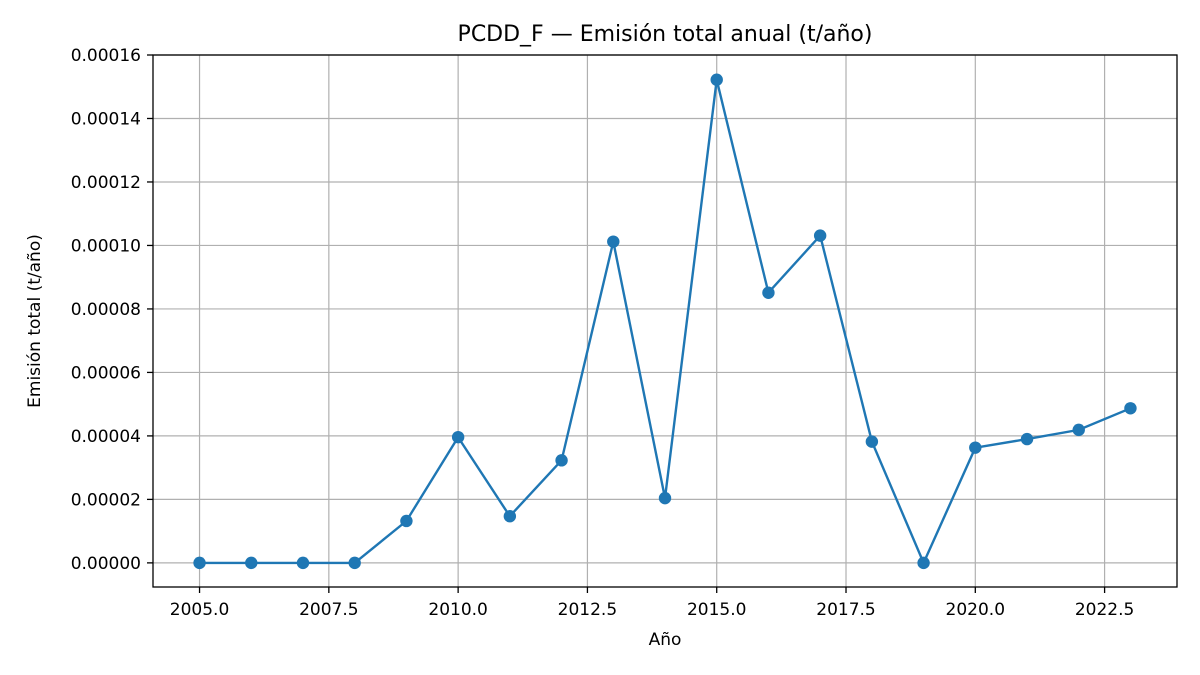  What do you see at coordinates (106, 56) in the screenshot?
I see `y-tick-label: 0.00016` at bounding box center [106, 56].